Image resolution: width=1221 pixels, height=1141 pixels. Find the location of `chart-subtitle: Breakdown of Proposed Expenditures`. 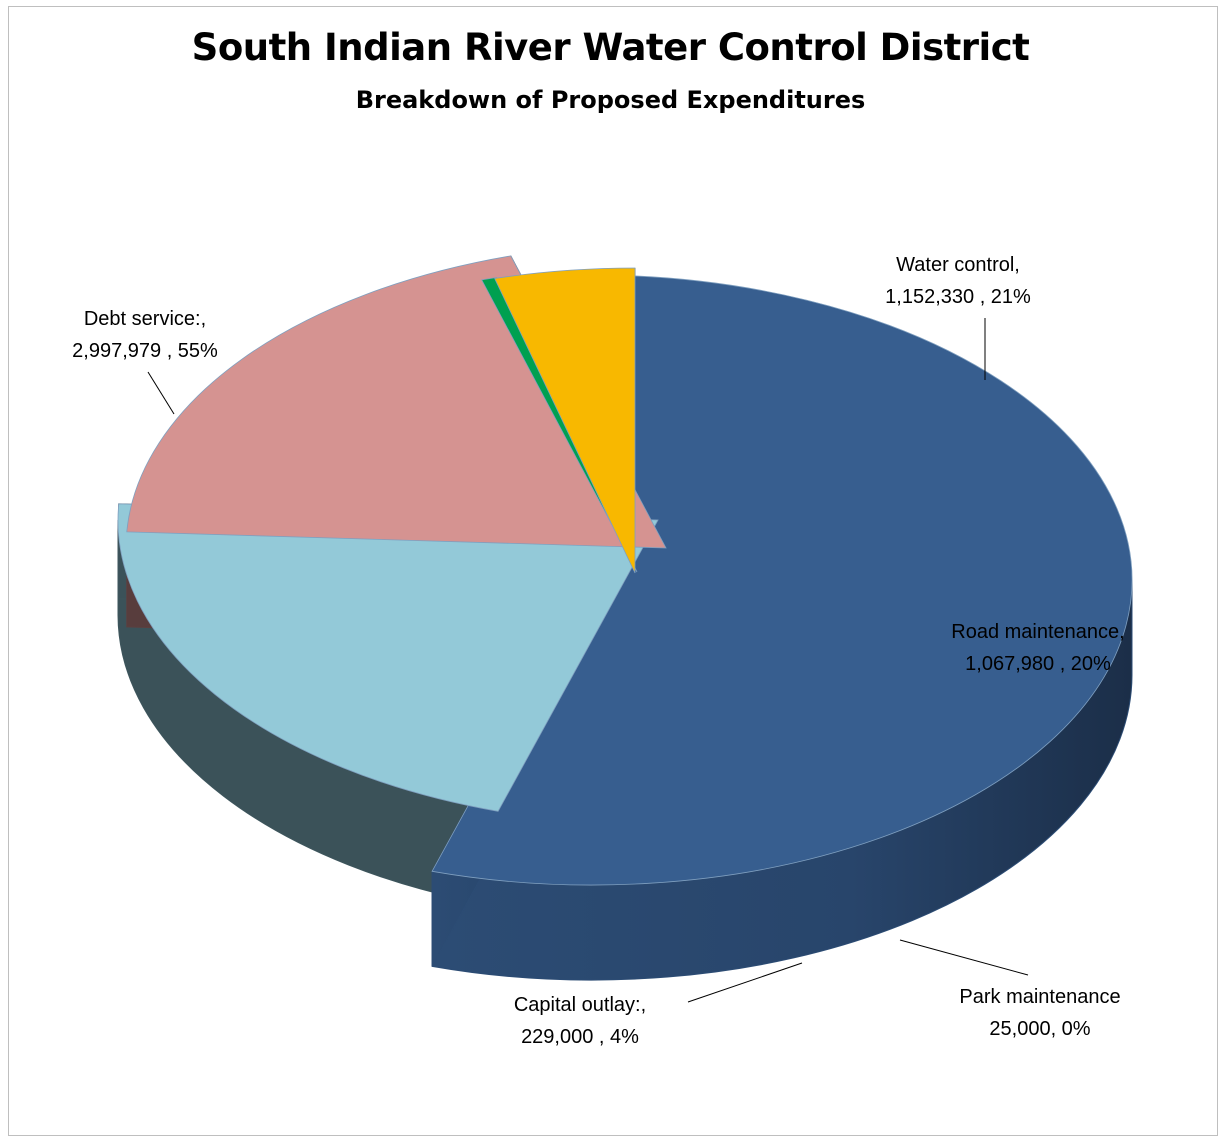

chart-subtitle: Breakdown of Proposed Expenditures is located at coordinates (610, 100).